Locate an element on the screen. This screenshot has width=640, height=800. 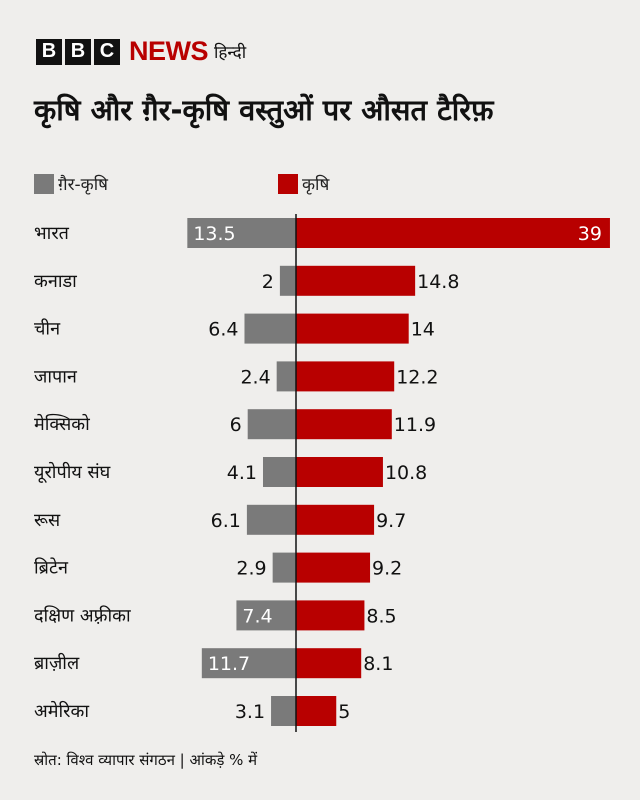
legend-item-non-agri: ग़ैर-कृषि is located at coordinates (71, 183).